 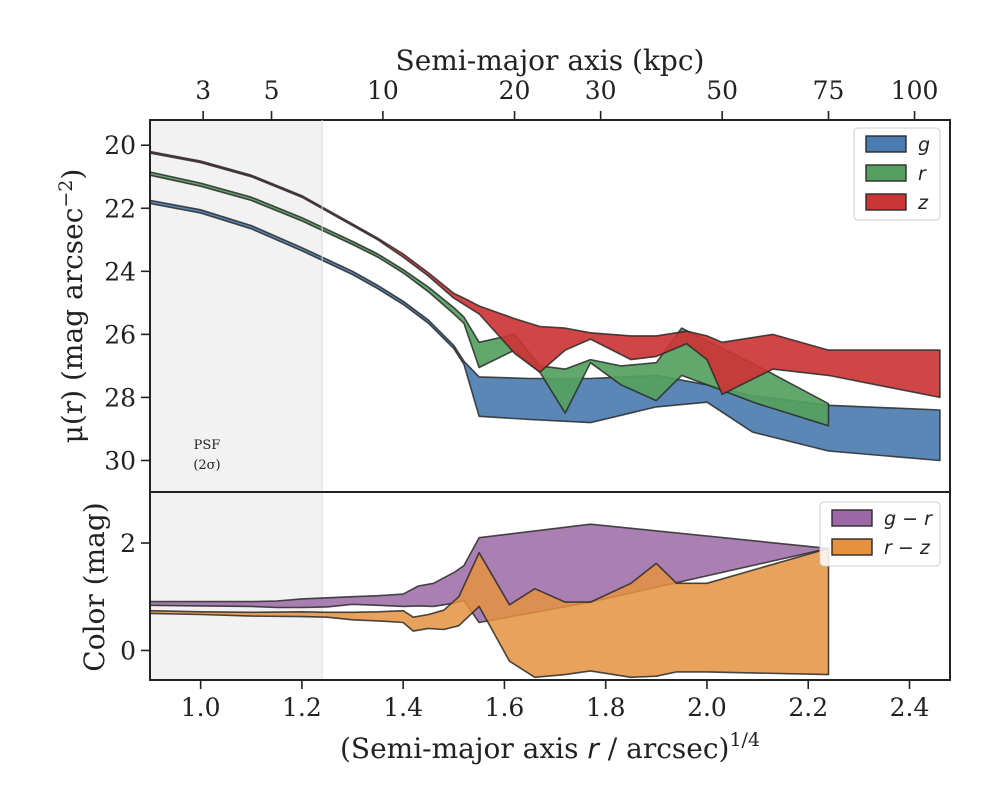 I want to click on legend-label: r, so click(x=922, y=174).